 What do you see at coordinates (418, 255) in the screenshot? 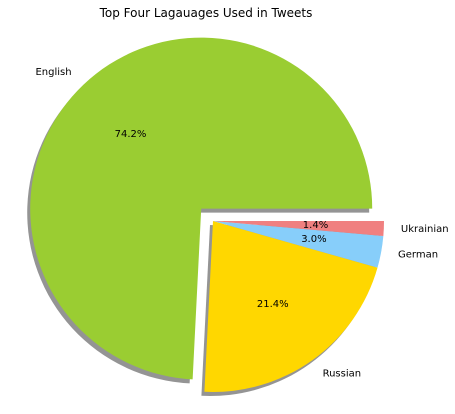
I see `slice-label-german: German` at bounding box center [418, 255].